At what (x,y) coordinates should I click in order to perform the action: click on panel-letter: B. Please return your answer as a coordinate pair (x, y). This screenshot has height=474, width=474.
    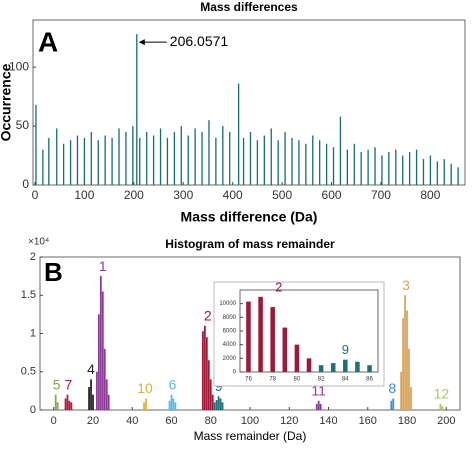
    Looking at the image, I should click on (53, 272).